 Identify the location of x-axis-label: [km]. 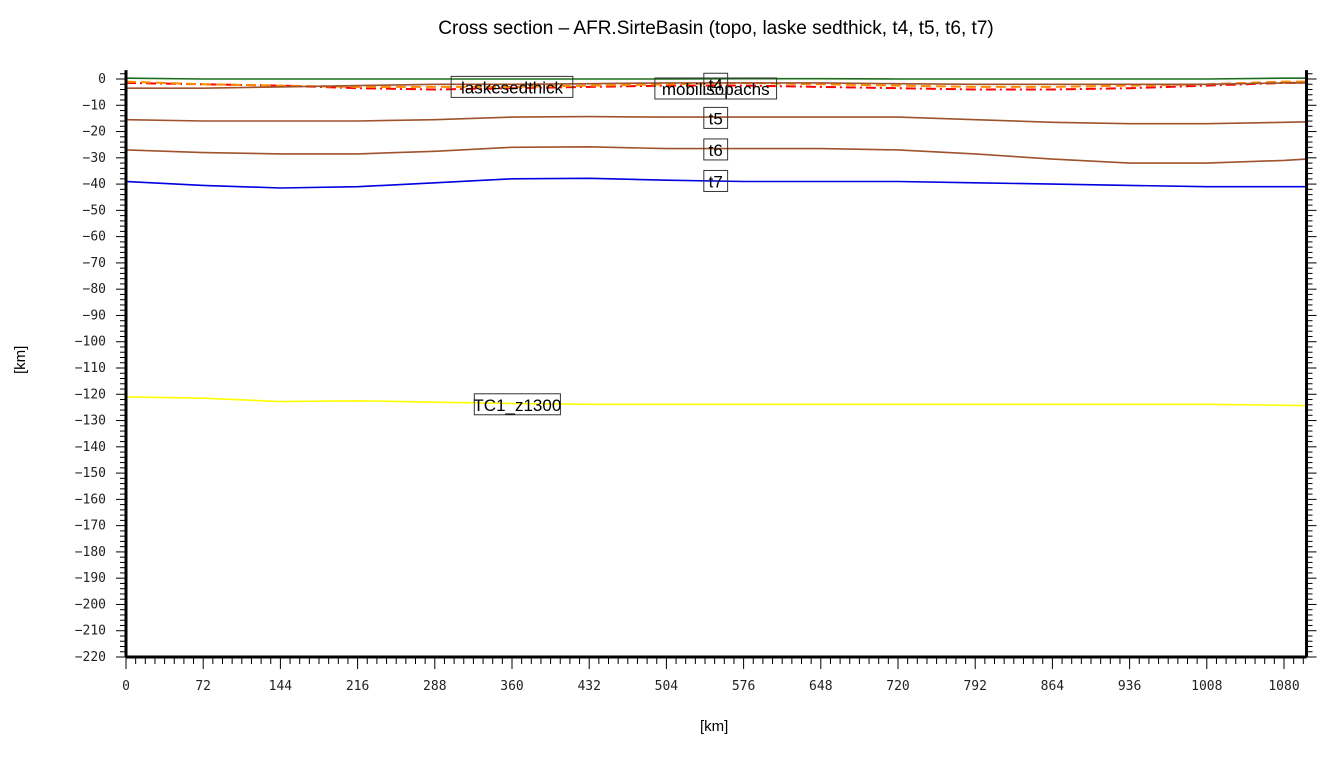
(714, 726).